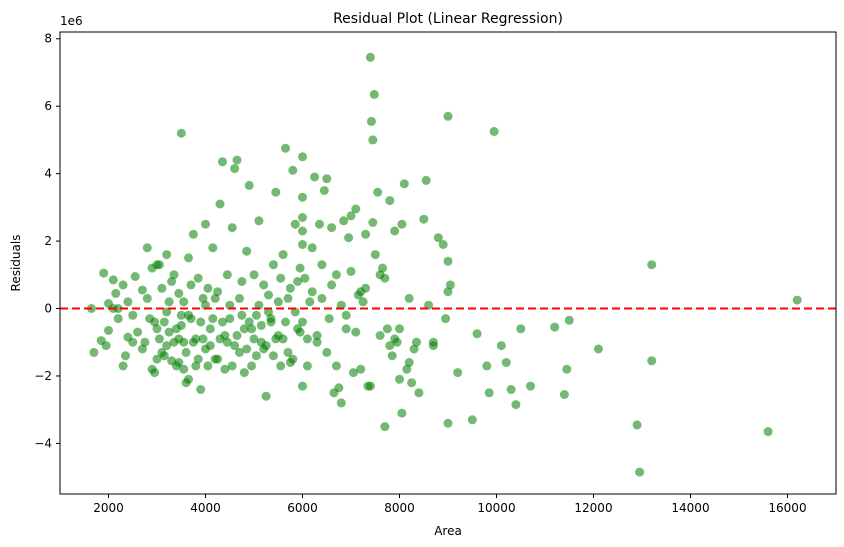 The width and height of the screenshot is (844, 547). Describe the element at coordinates (448, 19) in the screenshot. I see `chart-title: Residual Plot (Linear Regression)` at that location.